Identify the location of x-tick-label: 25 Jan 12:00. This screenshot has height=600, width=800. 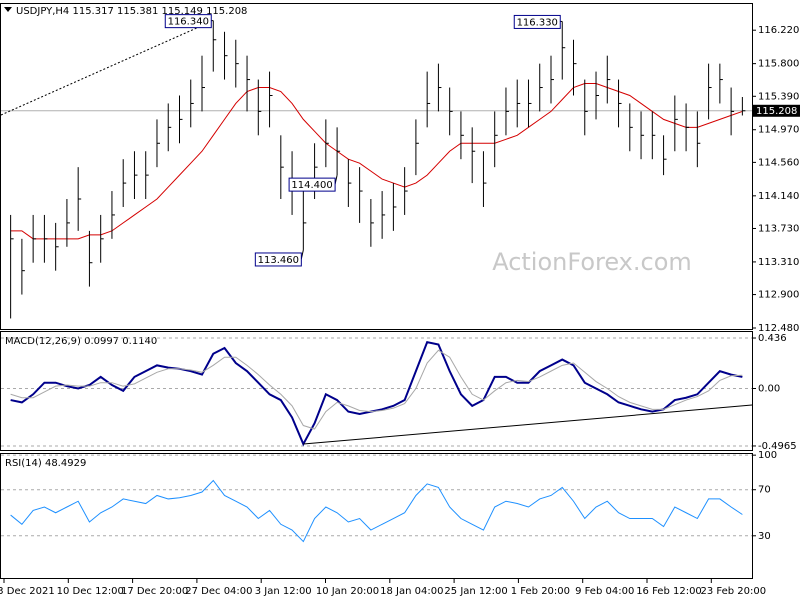
(475, 591).